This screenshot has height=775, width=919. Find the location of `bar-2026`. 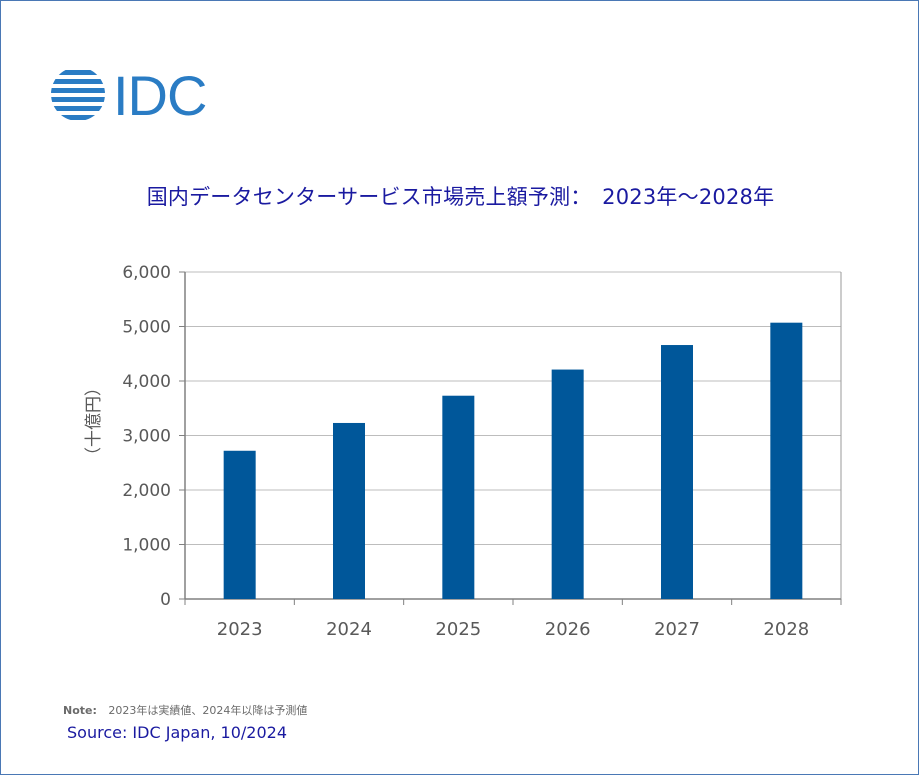

bar-2026 is located at coordinates (567, 484).